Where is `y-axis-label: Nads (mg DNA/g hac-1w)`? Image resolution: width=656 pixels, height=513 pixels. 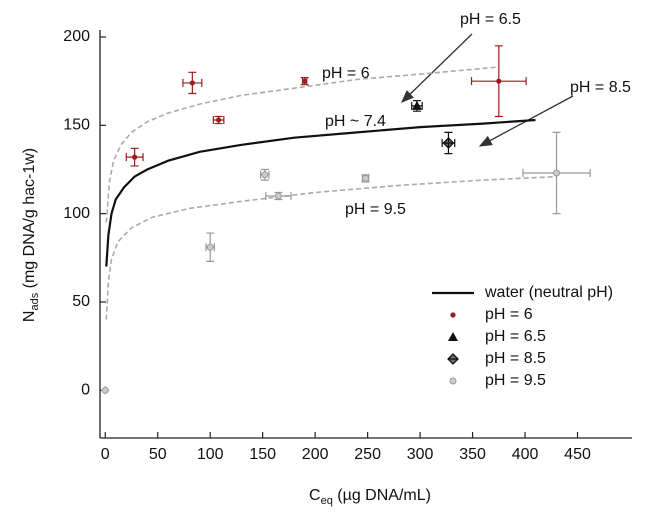 y-axis-label: Nads (mg DNA/g hac-1w) is located at coordinates (31, 235).